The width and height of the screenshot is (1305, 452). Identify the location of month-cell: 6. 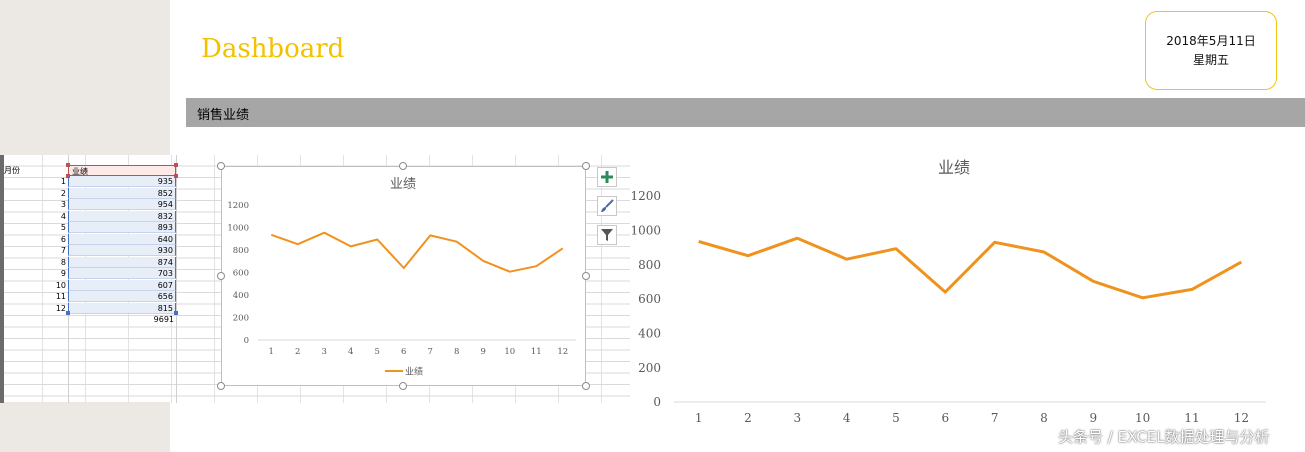
(63, 239).